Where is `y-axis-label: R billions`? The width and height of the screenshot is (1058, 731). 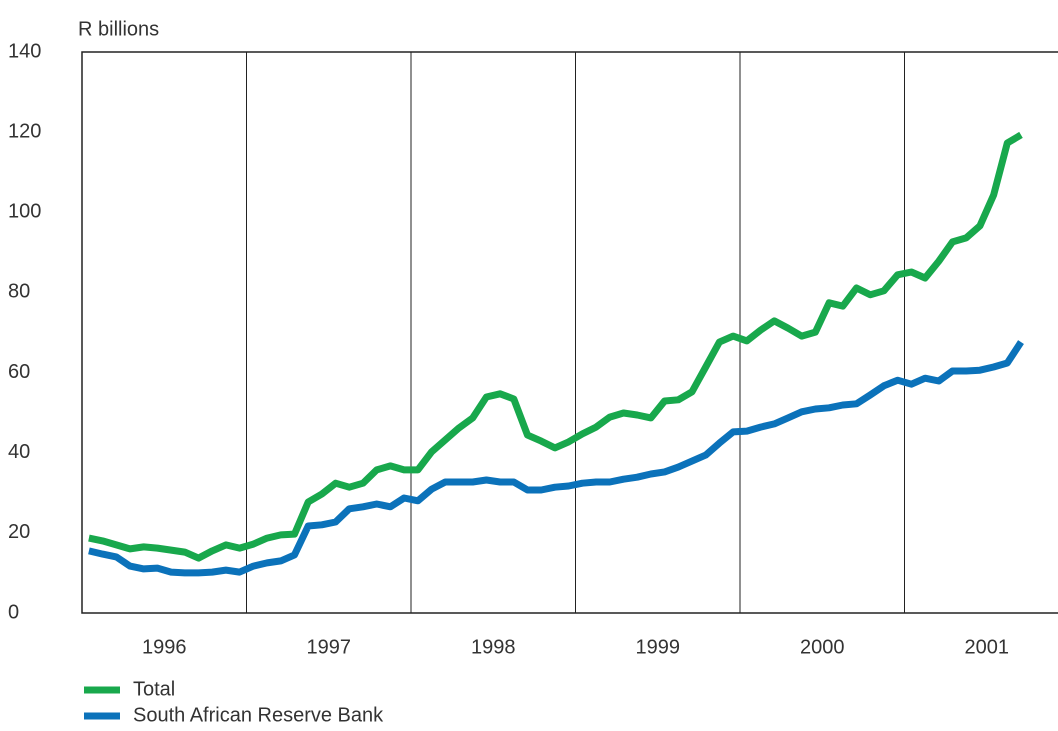 y-axis-label: R billions is located at coordinates (118, 29).